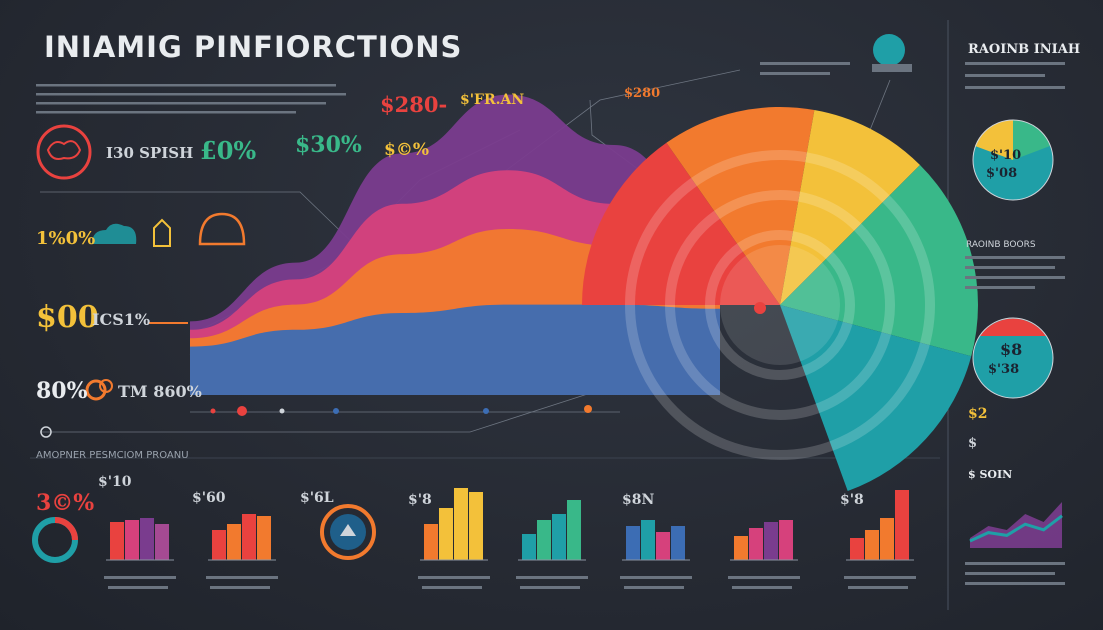 The height and width of the screenshot is (630, 1103). I want to click on circle2-value-1: $8, so click(1011, 349).